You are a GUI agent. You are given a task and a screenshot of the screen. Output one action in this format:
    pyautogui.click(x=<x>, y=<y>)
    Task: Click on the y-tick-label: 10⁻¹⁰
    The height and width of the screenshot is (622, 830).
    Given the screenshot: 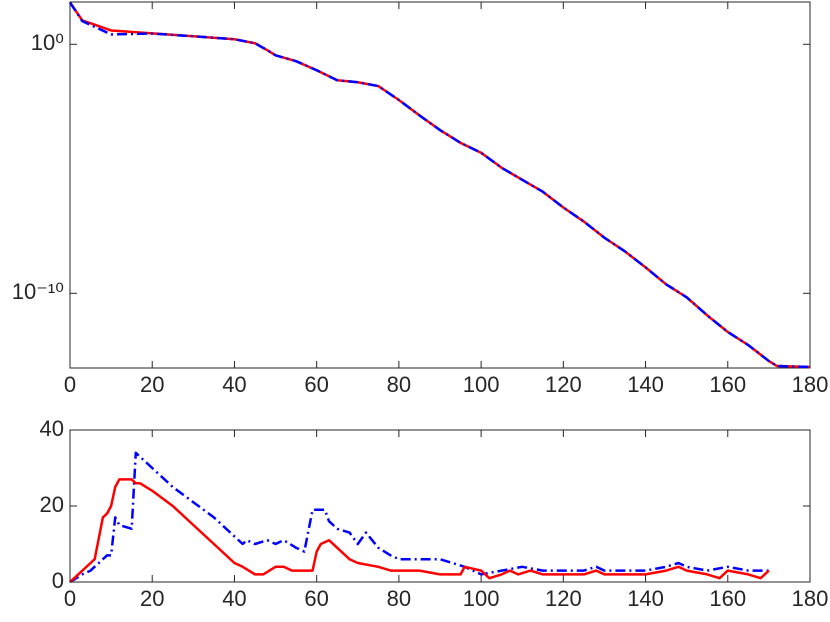 What is the action you would take?
    pyautogui.click(x=38, y=291)
    